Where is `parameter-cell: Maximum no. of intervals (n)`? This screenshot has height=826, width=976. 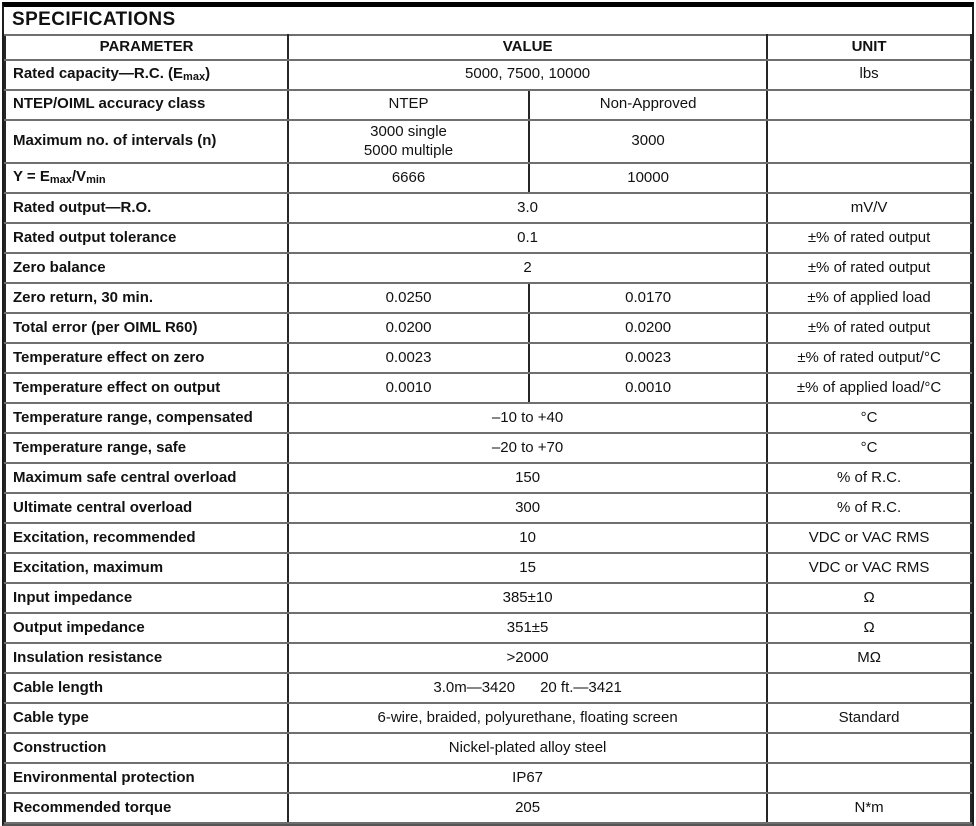 parameter-cell: Maximum no. of intervals (n) is located at coordinates (146, 141).